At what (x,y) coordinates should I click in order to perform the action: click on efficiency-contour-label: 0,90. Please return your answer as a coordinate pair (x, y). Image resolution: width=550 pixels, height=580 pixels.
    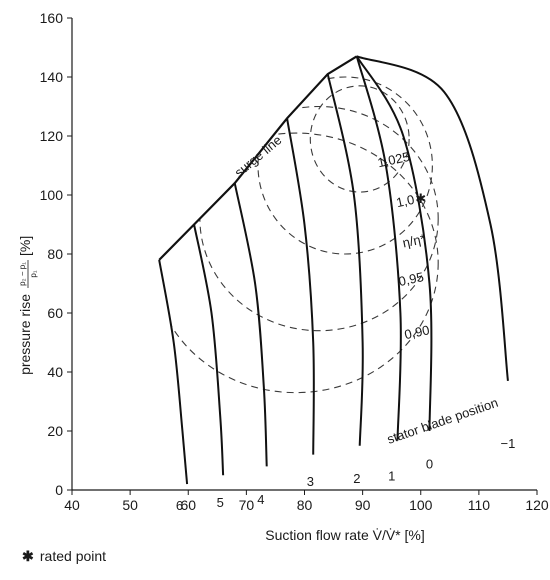
    Looking at the image, I should click on (417, 332).